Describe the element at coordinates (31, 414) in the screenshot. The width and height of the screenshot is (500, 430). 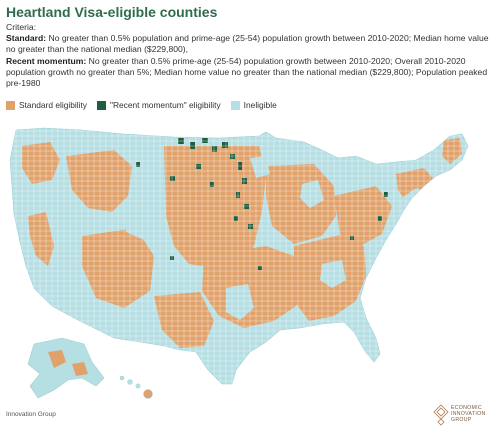
I see `source-credit: Innovation Group` at that location.